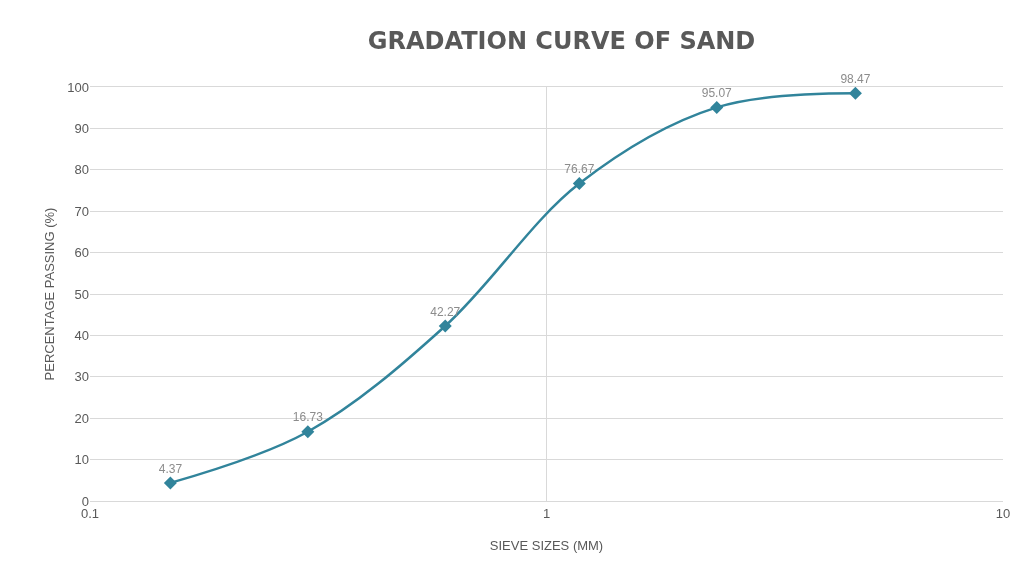  I want to click on x-tick-label: 10, so click(1003, 513).